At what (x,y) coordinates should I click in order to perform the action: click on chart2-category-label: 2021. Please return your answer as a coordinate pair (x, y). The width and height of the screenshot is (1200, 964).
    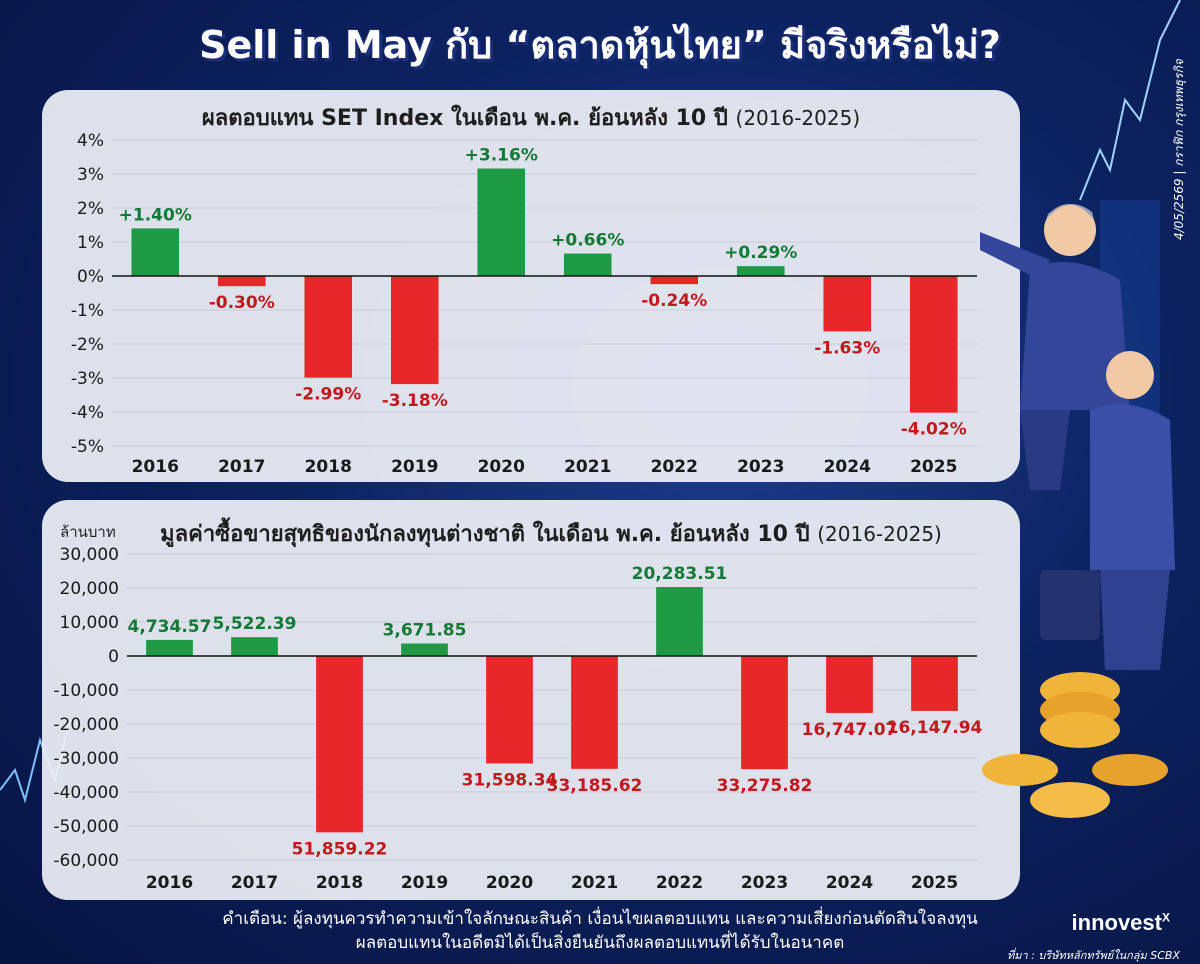
    Looking at the image, I should click on (594, 883).